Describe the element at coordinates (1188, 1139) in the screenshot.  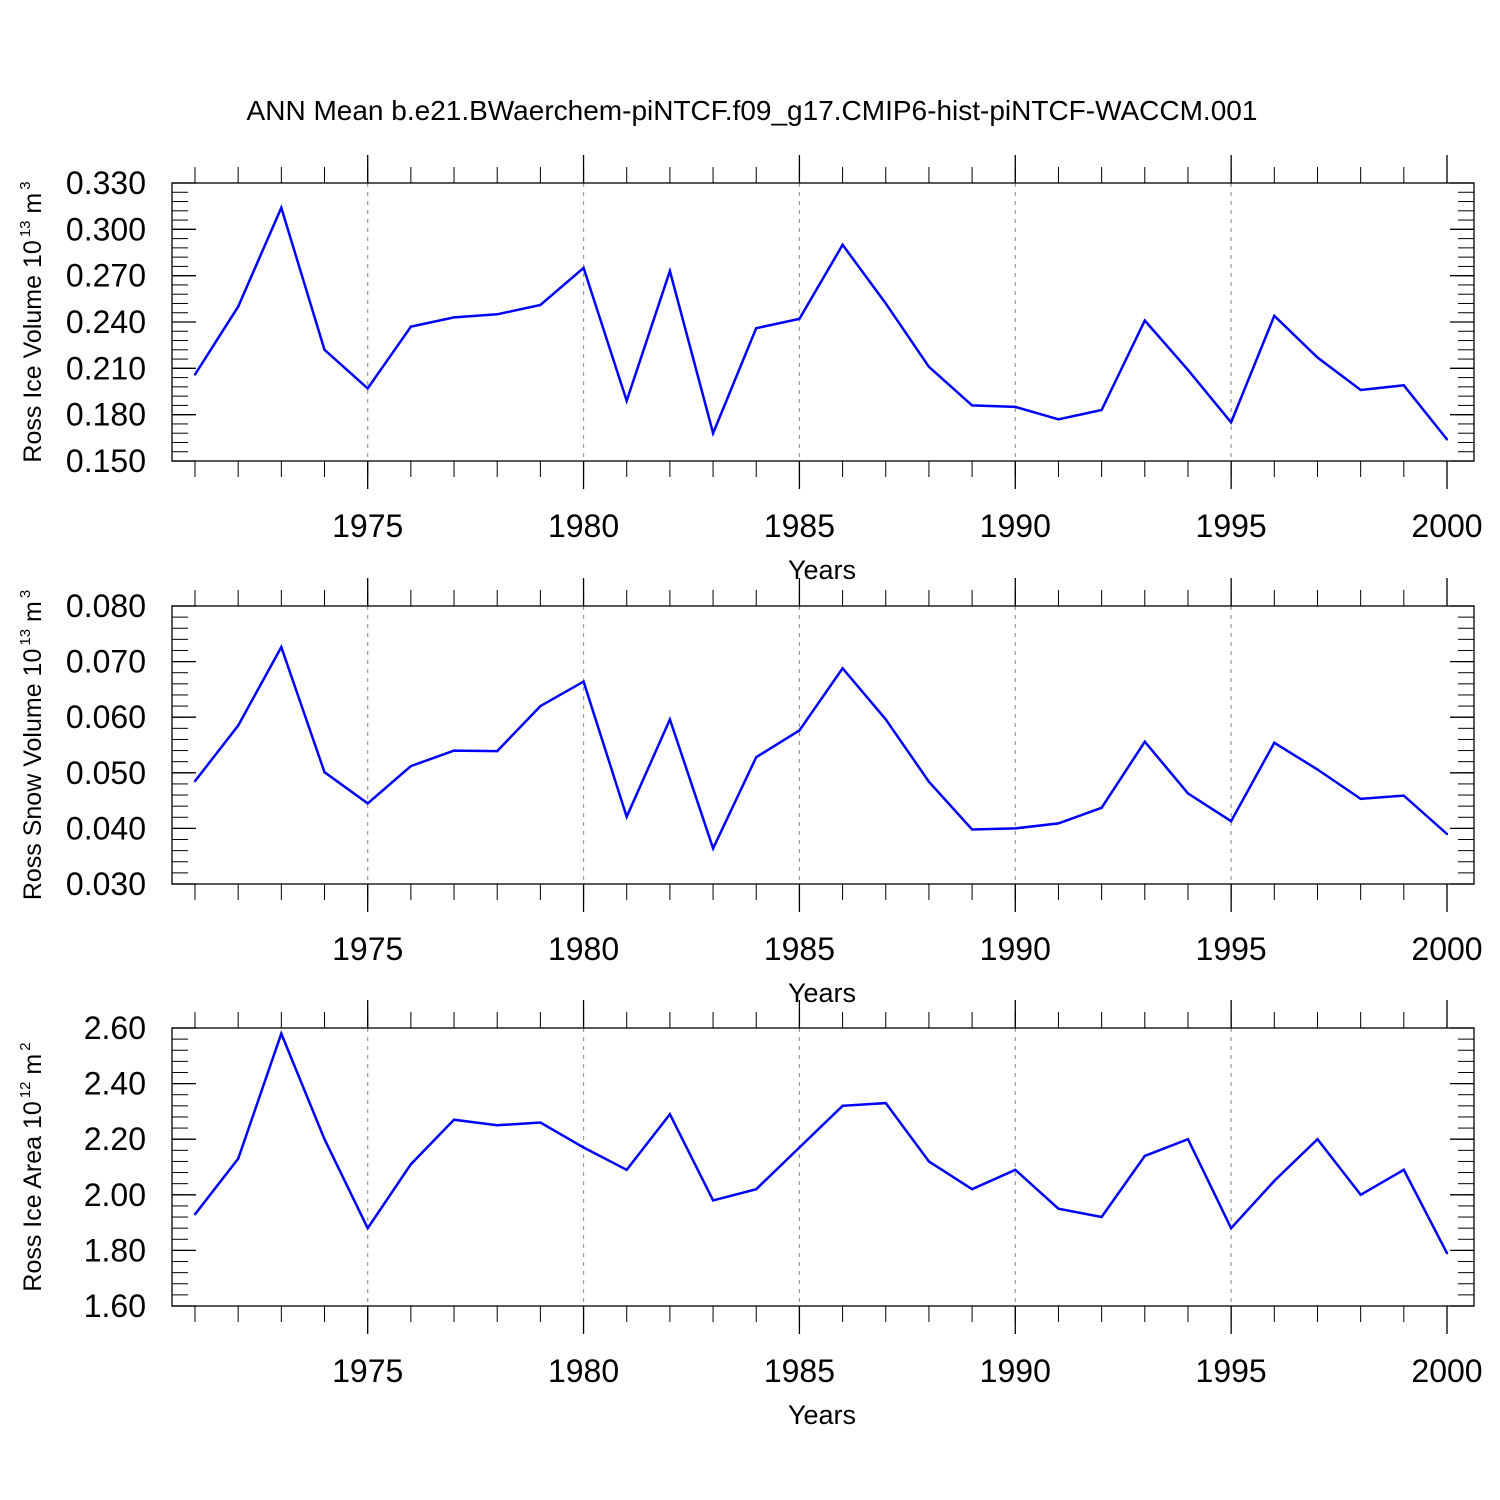
I see `data-point-1994` at that location.